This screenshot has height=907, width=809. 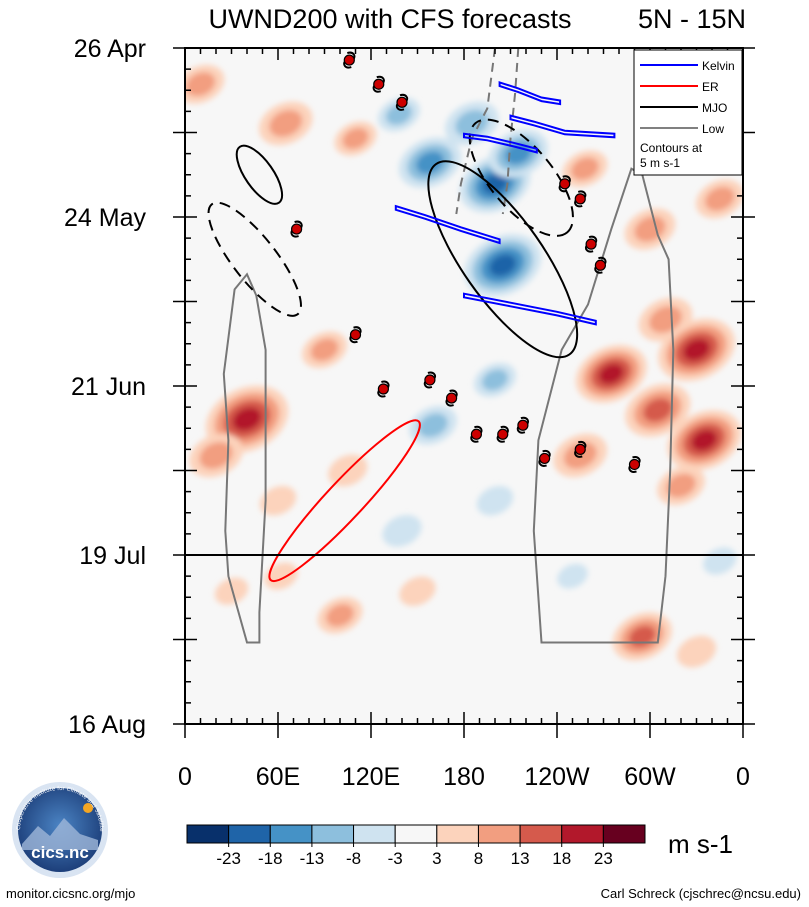 I want to click on tropical-cyclone-7-core, so click(x=591, y=244).